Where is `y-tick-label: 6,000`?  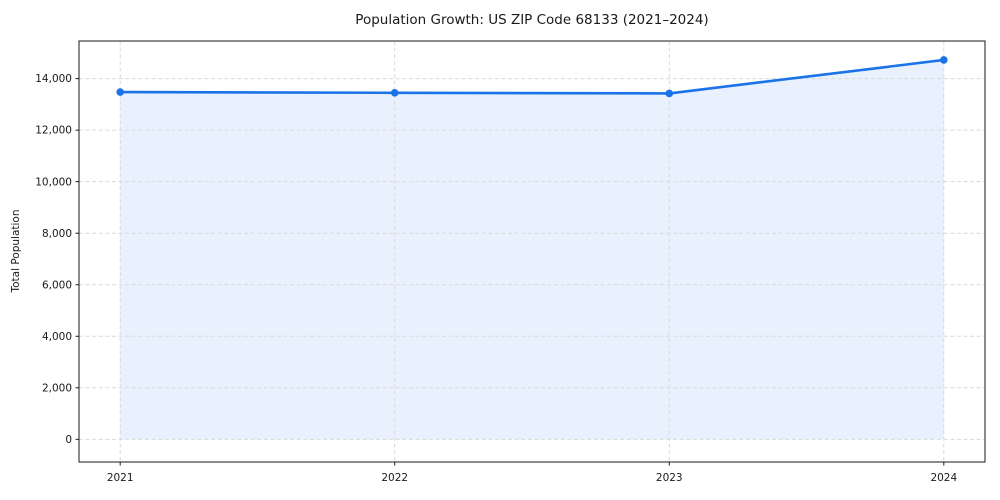 y-tick-label: 6,000 is located at coordinates (57, 285).